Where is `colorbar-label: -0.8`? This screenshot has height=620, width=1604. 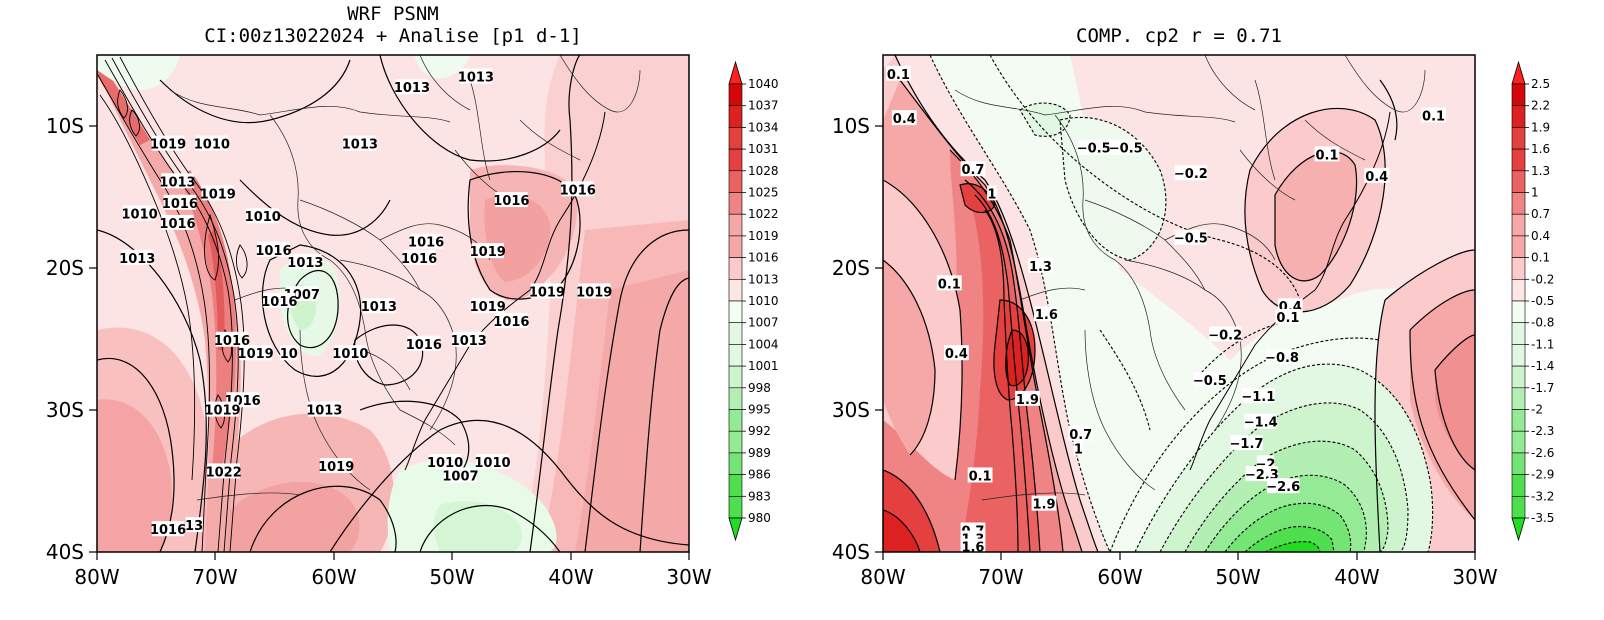
colorbar-label: -0.8 is located at coordinates (1542, 323).